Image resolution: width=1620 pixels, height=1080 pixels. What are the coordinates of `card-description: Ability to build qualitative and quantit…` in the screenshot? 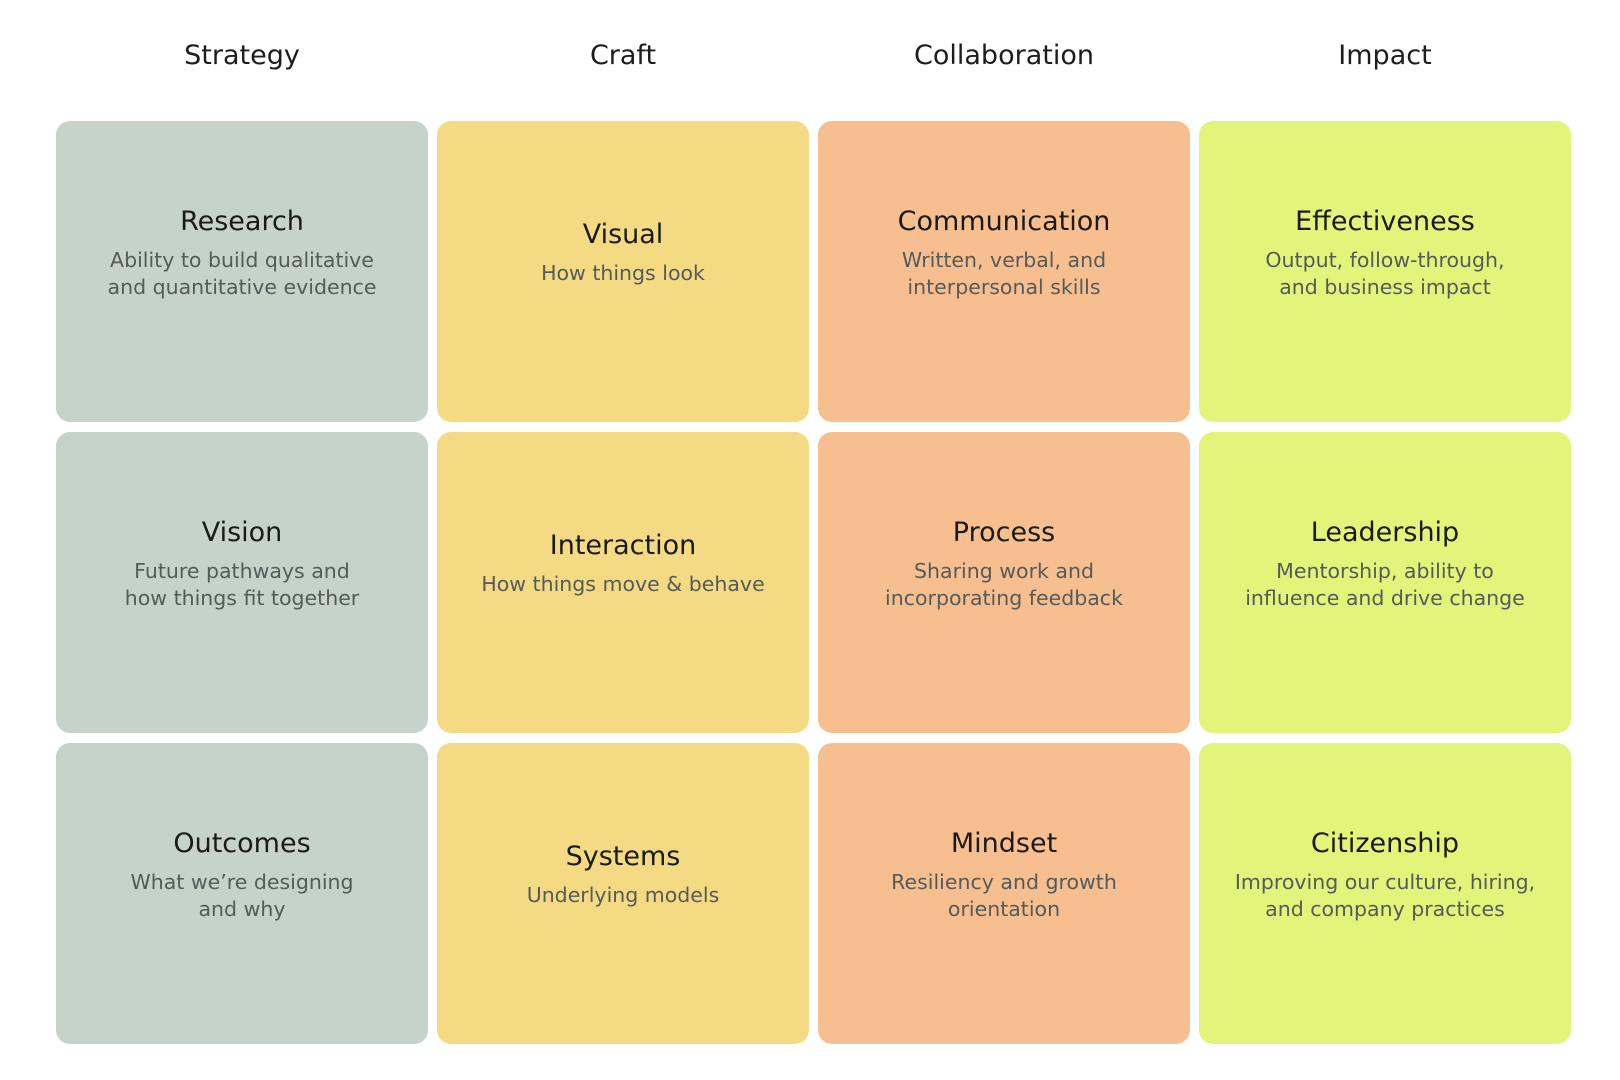 It's located at (242, 273).